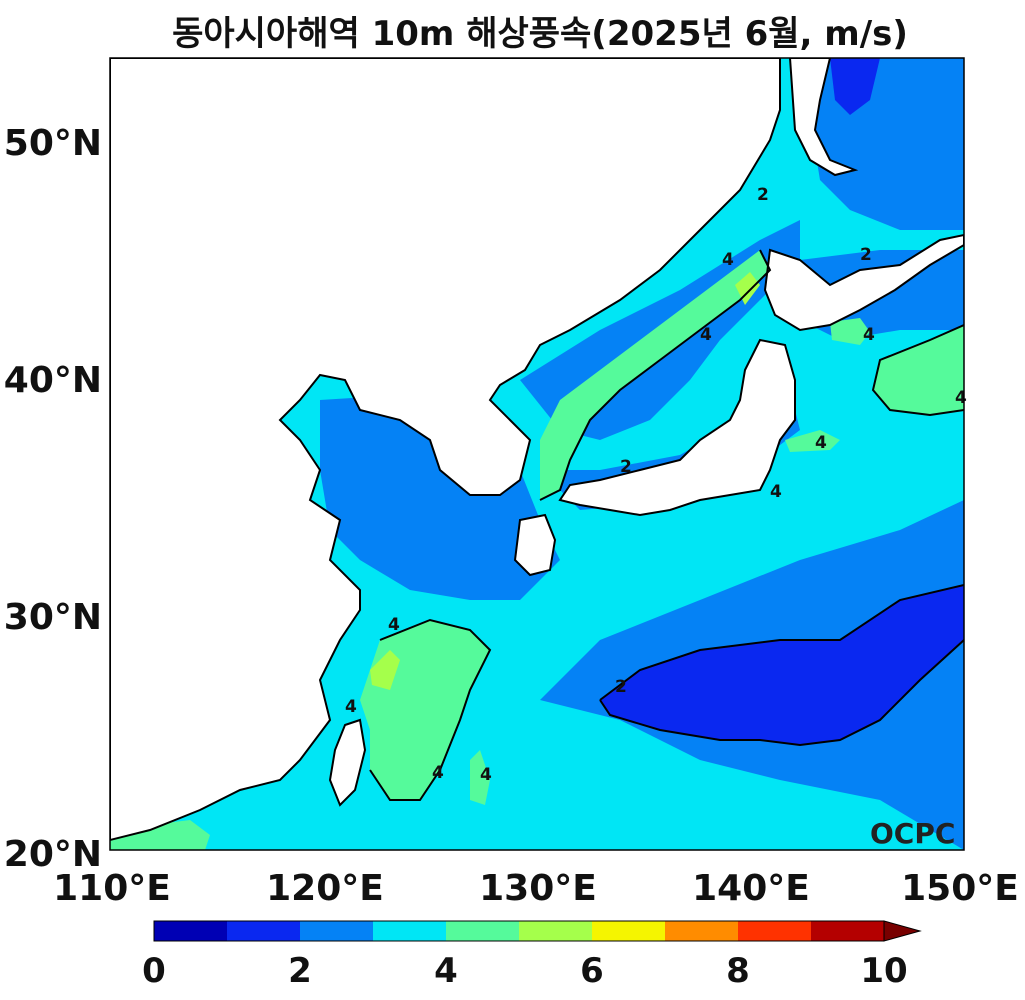 The width and height of the screenshot is (1025, 1000). I want to click on lon-tick-130e: 130°E, so click(538, 888).